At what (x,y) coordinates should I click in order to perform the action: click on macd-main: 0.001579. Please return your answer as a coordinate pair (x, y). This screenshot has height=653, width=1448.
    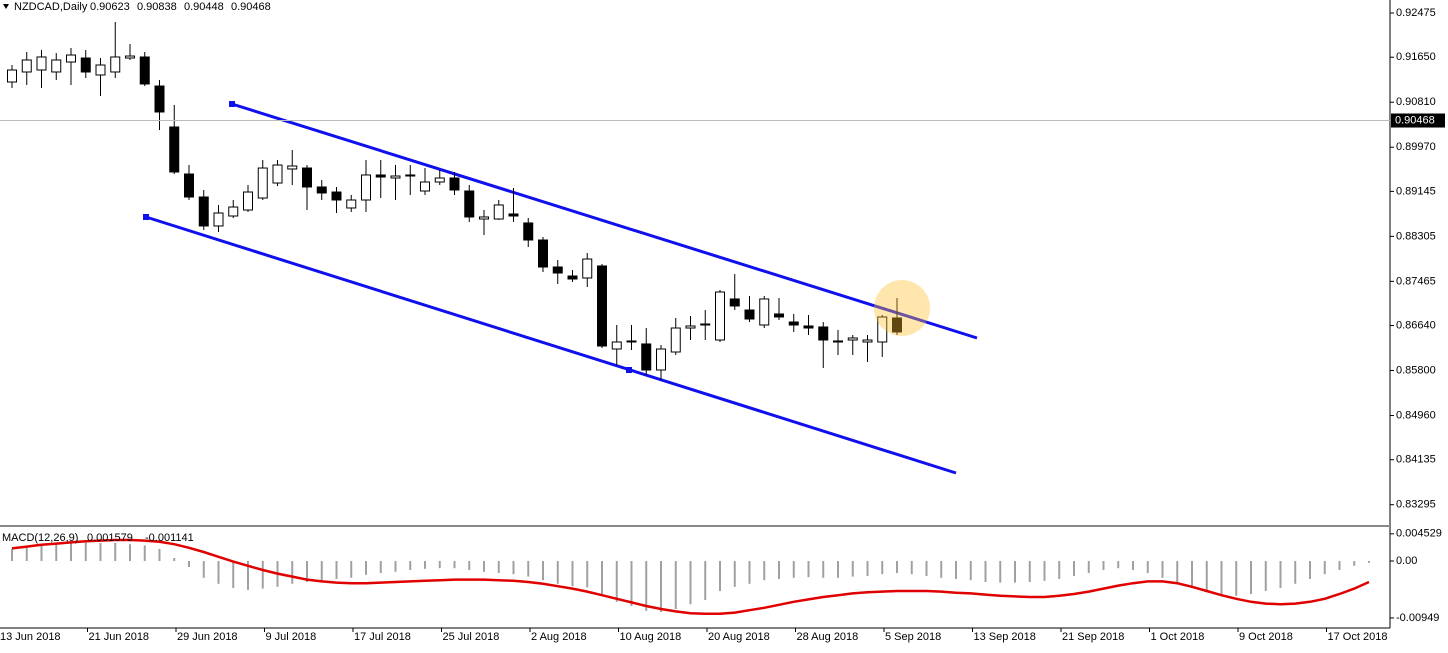
    Looking at the image, I should click on (110, 538).